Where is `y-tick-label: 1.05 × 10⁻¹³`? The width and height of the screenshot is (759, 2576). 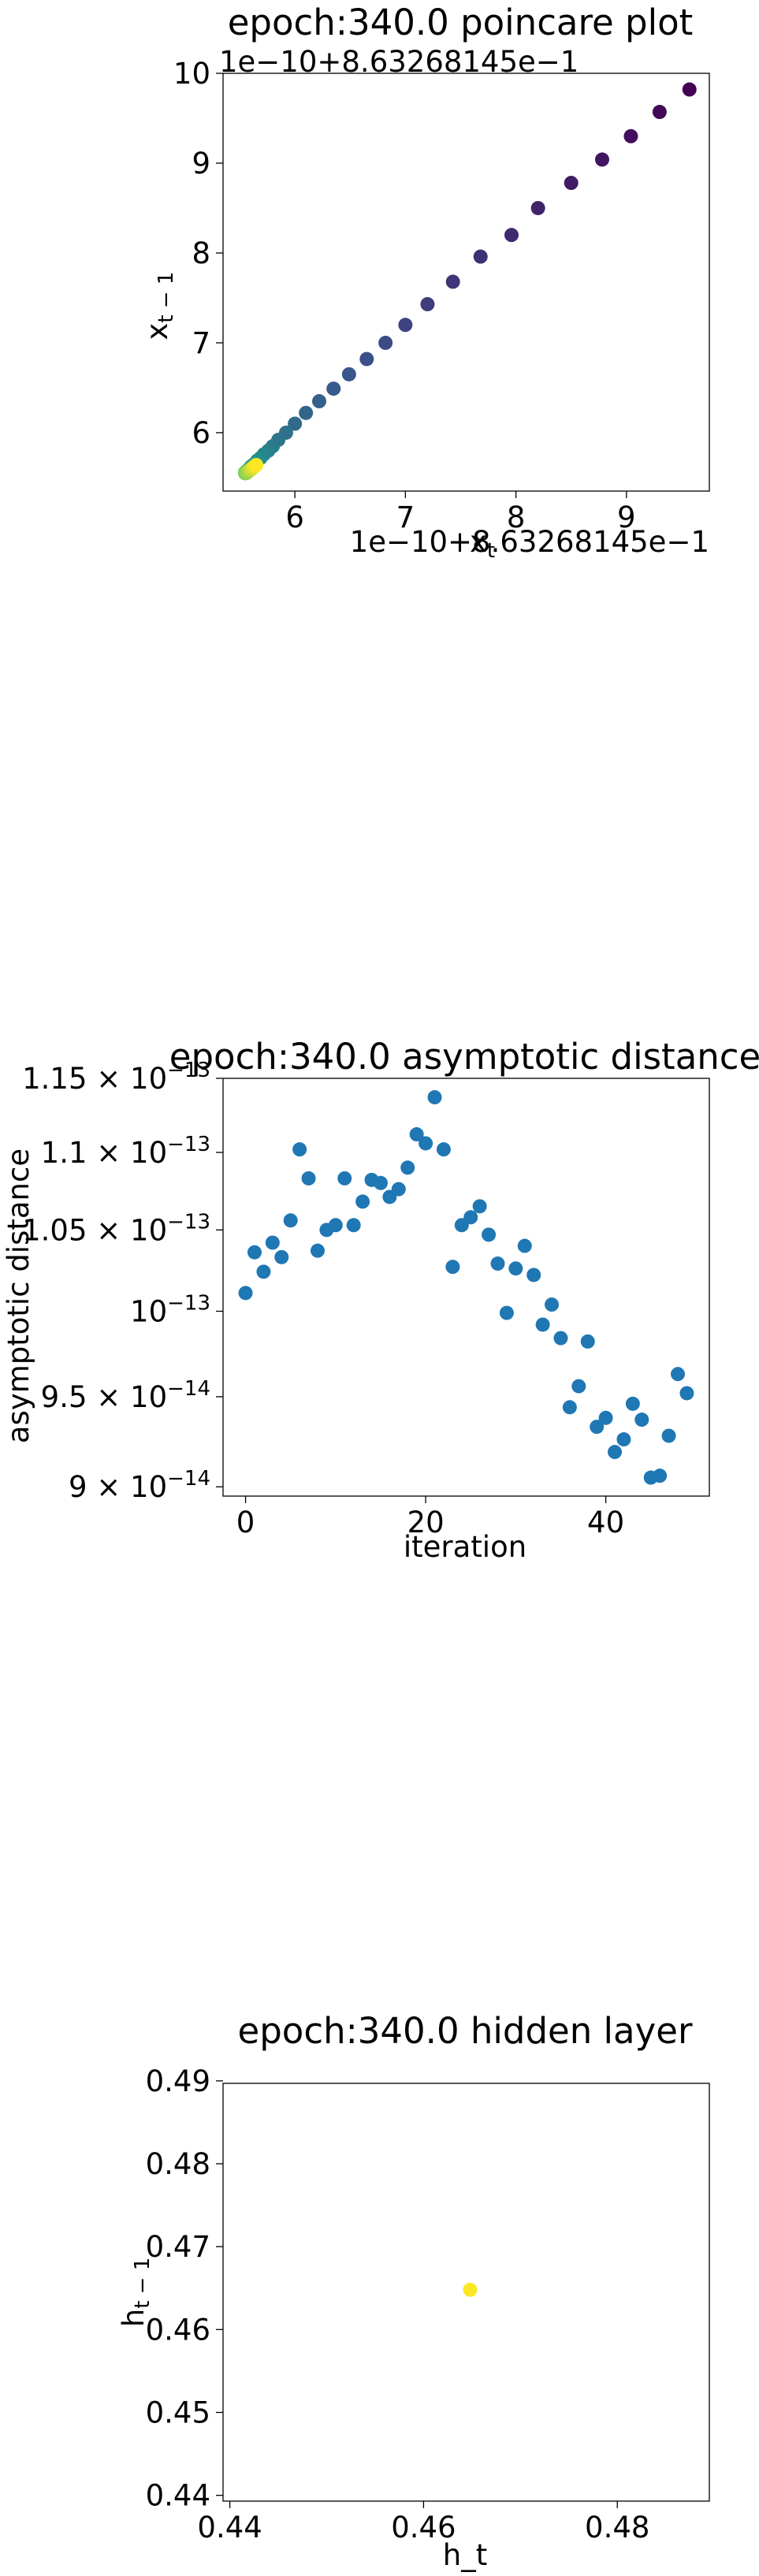 y-tick-label: 1.05 × 10⁻¹³ is located at coordinates (116, 1228).